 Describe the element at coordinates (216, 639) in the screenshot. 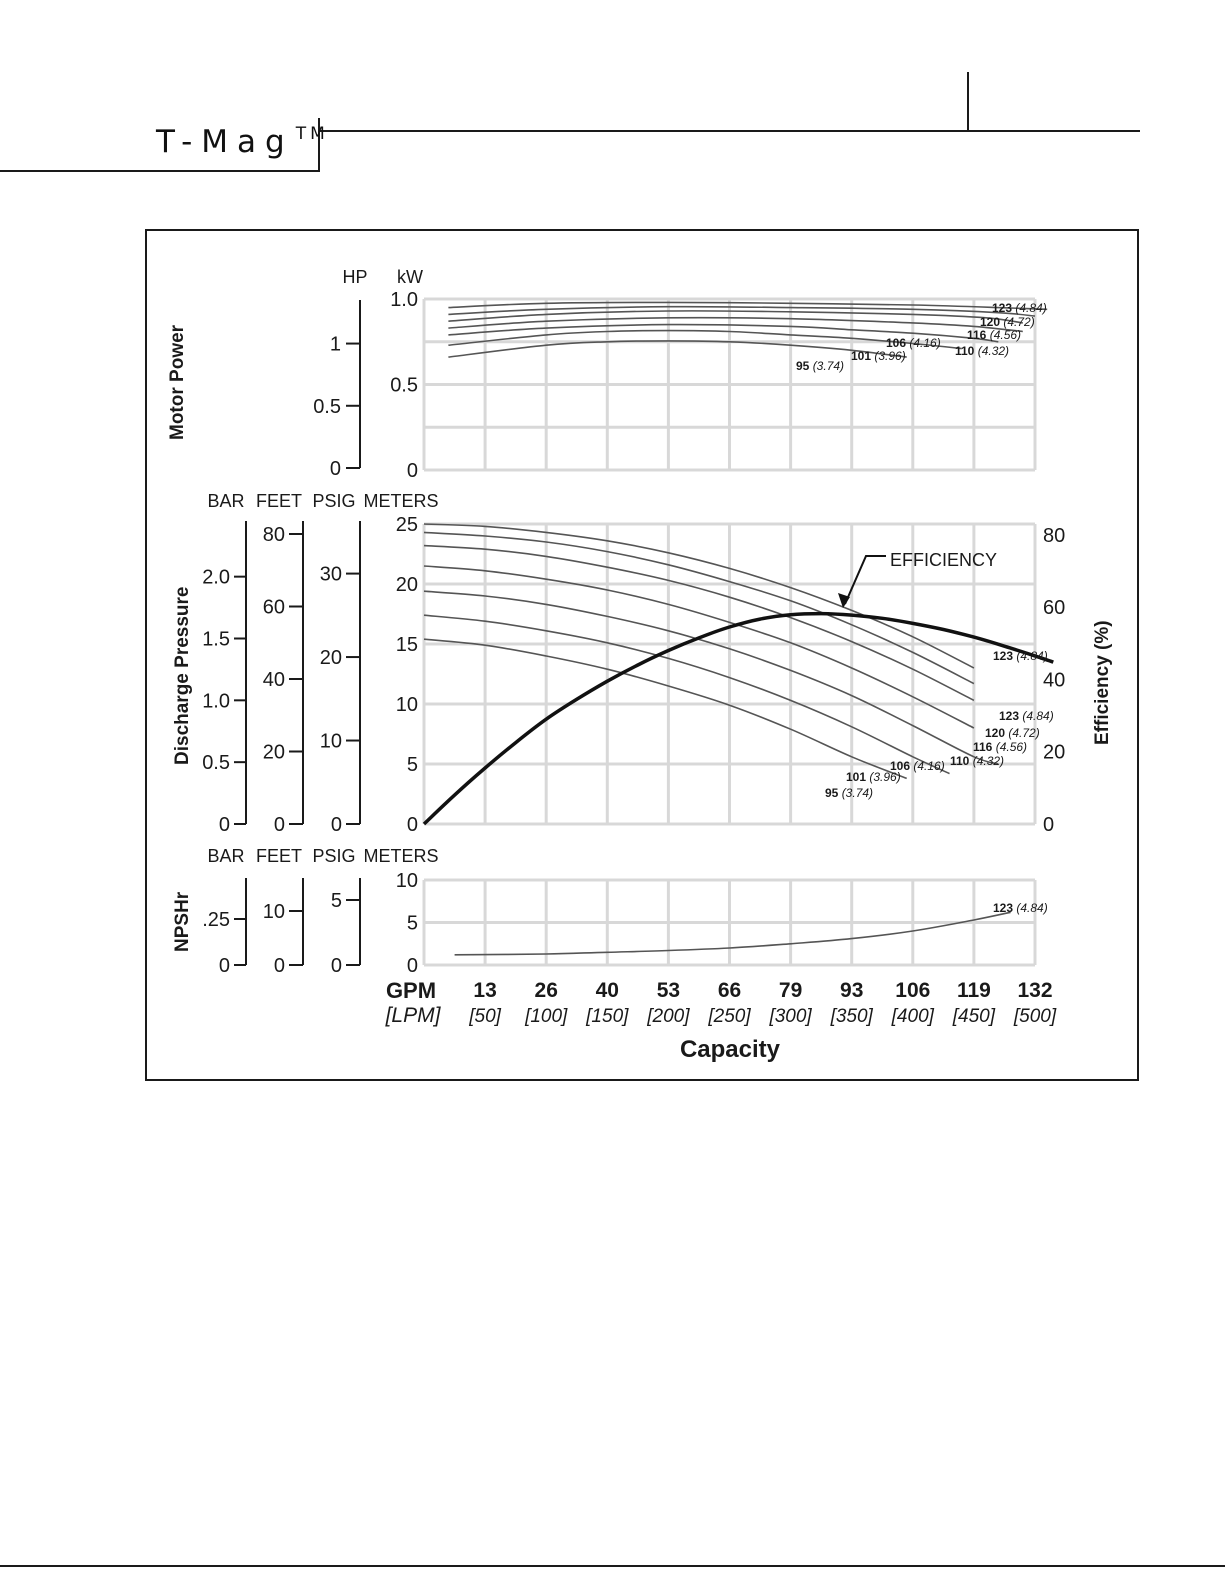

I see `bar-tick-label: 1.5` at that location.